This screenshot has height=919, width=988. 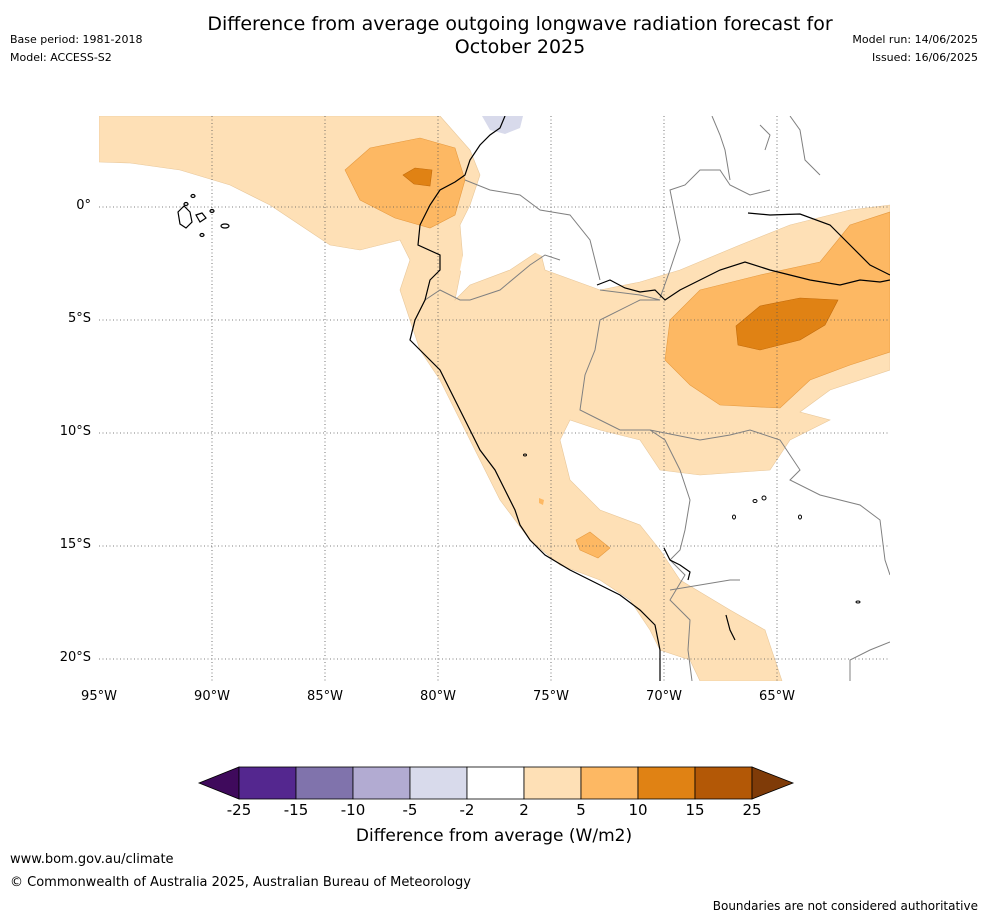 I want to click on website-text: www.bom.gov.au/climate, so click(x=92, y=859).